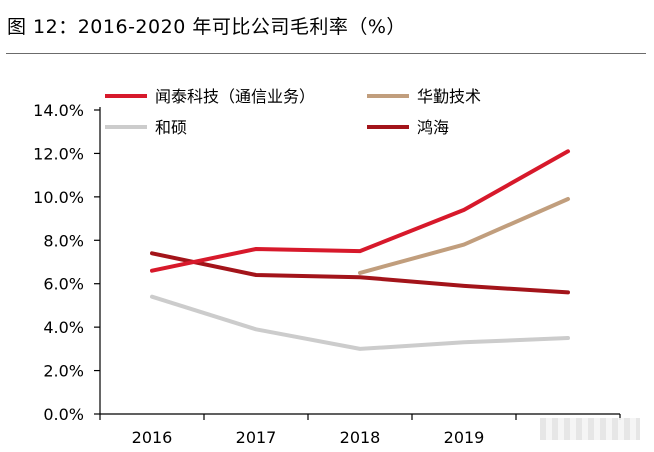  I want to click on x-axis: 2016 2017 2018 2019, so click(360, 430).